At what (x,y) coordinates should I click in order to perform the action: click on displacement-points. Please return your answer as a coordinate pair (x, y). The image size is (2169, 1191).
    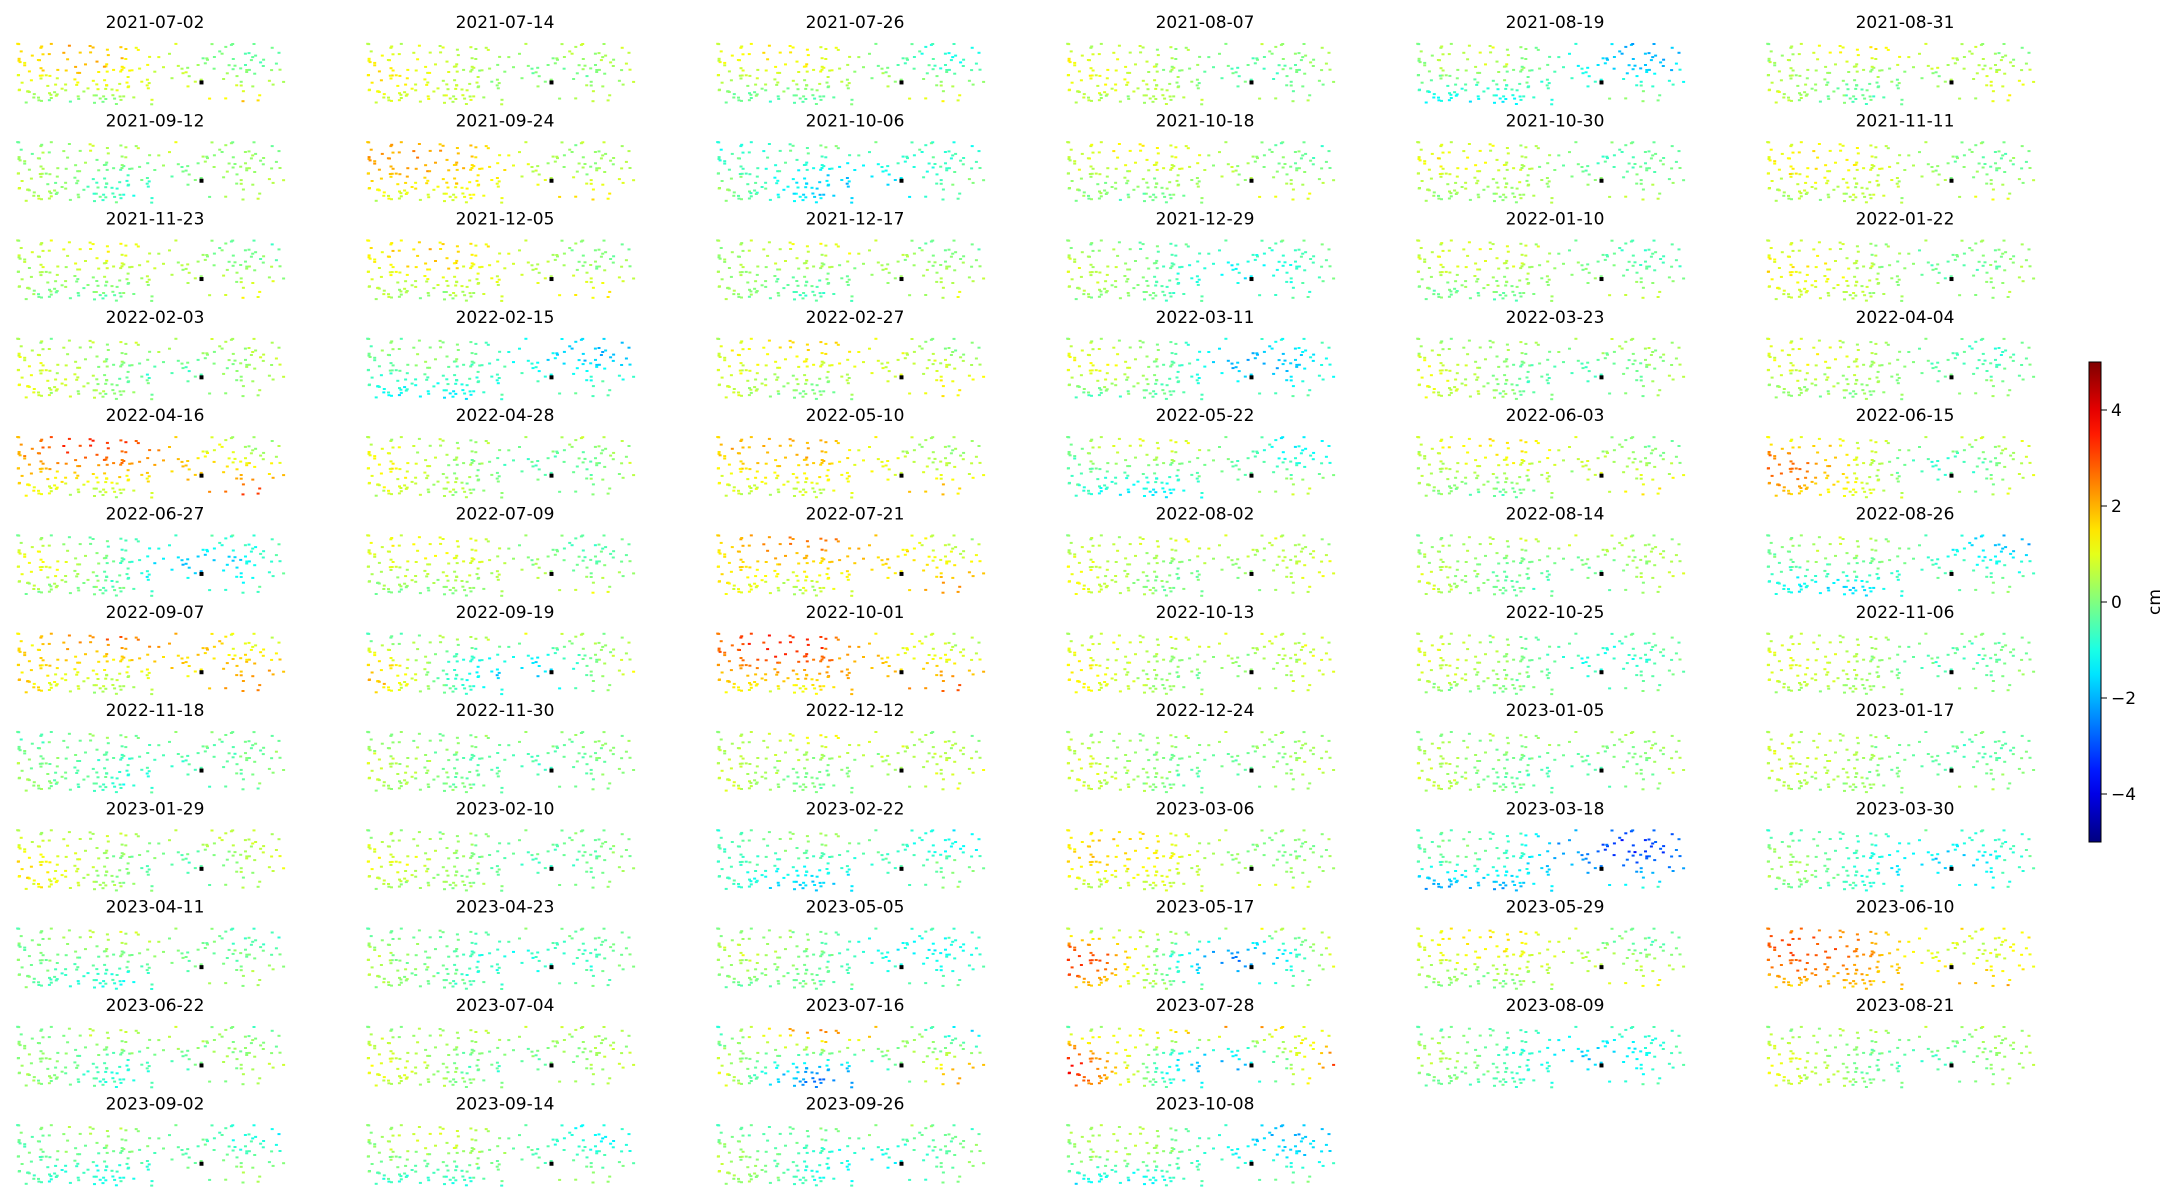
    Looking at the image, I should click on (851, 74).